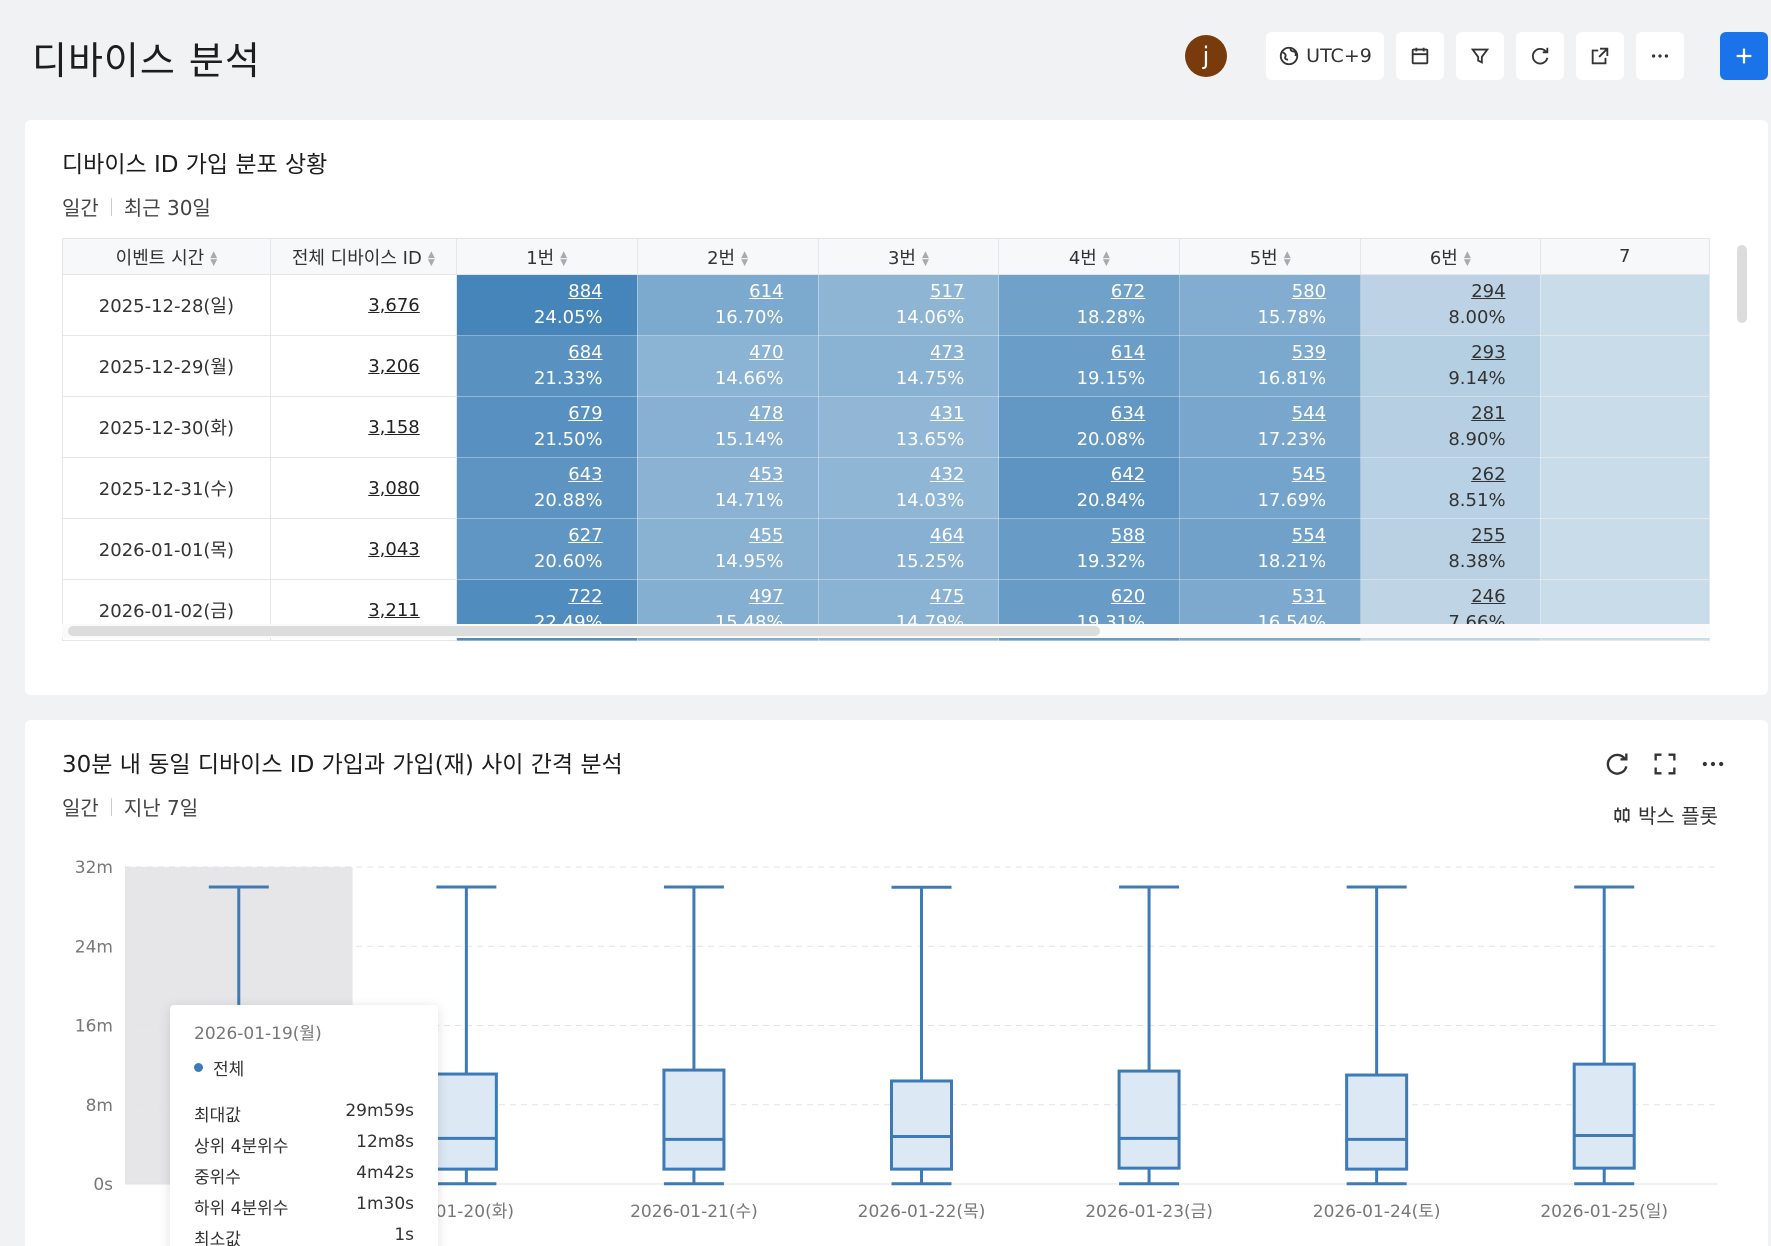 The height and width of the screenshot is (1246, 1771). I want to click on column-header-label: 2번, so click(721, 258).